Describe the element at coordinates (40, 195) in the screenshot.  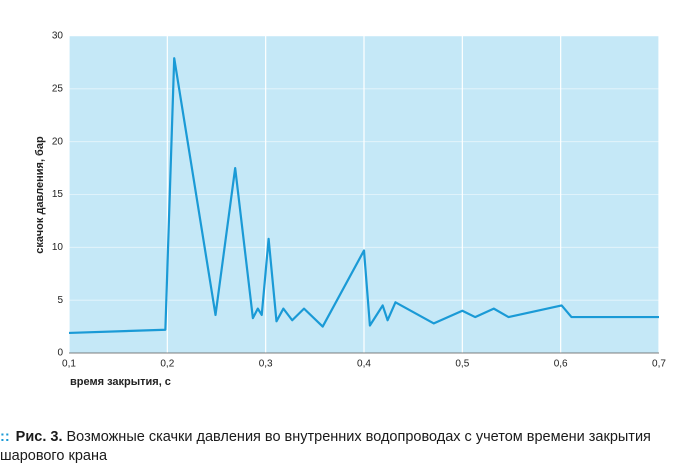
I see `y-axis-label: скачок давления, бар` at that location.